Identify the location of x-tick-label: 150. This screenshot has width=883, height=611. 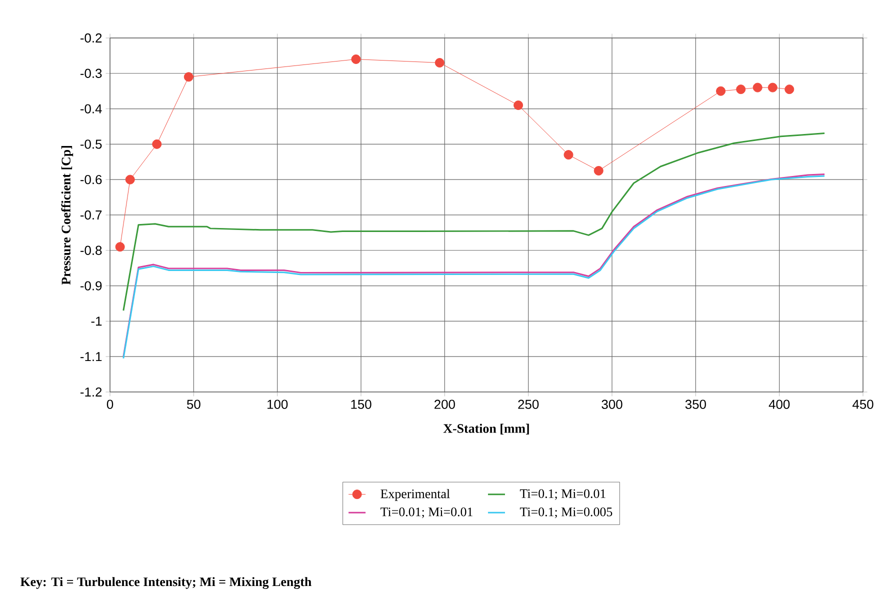
(361, 404).